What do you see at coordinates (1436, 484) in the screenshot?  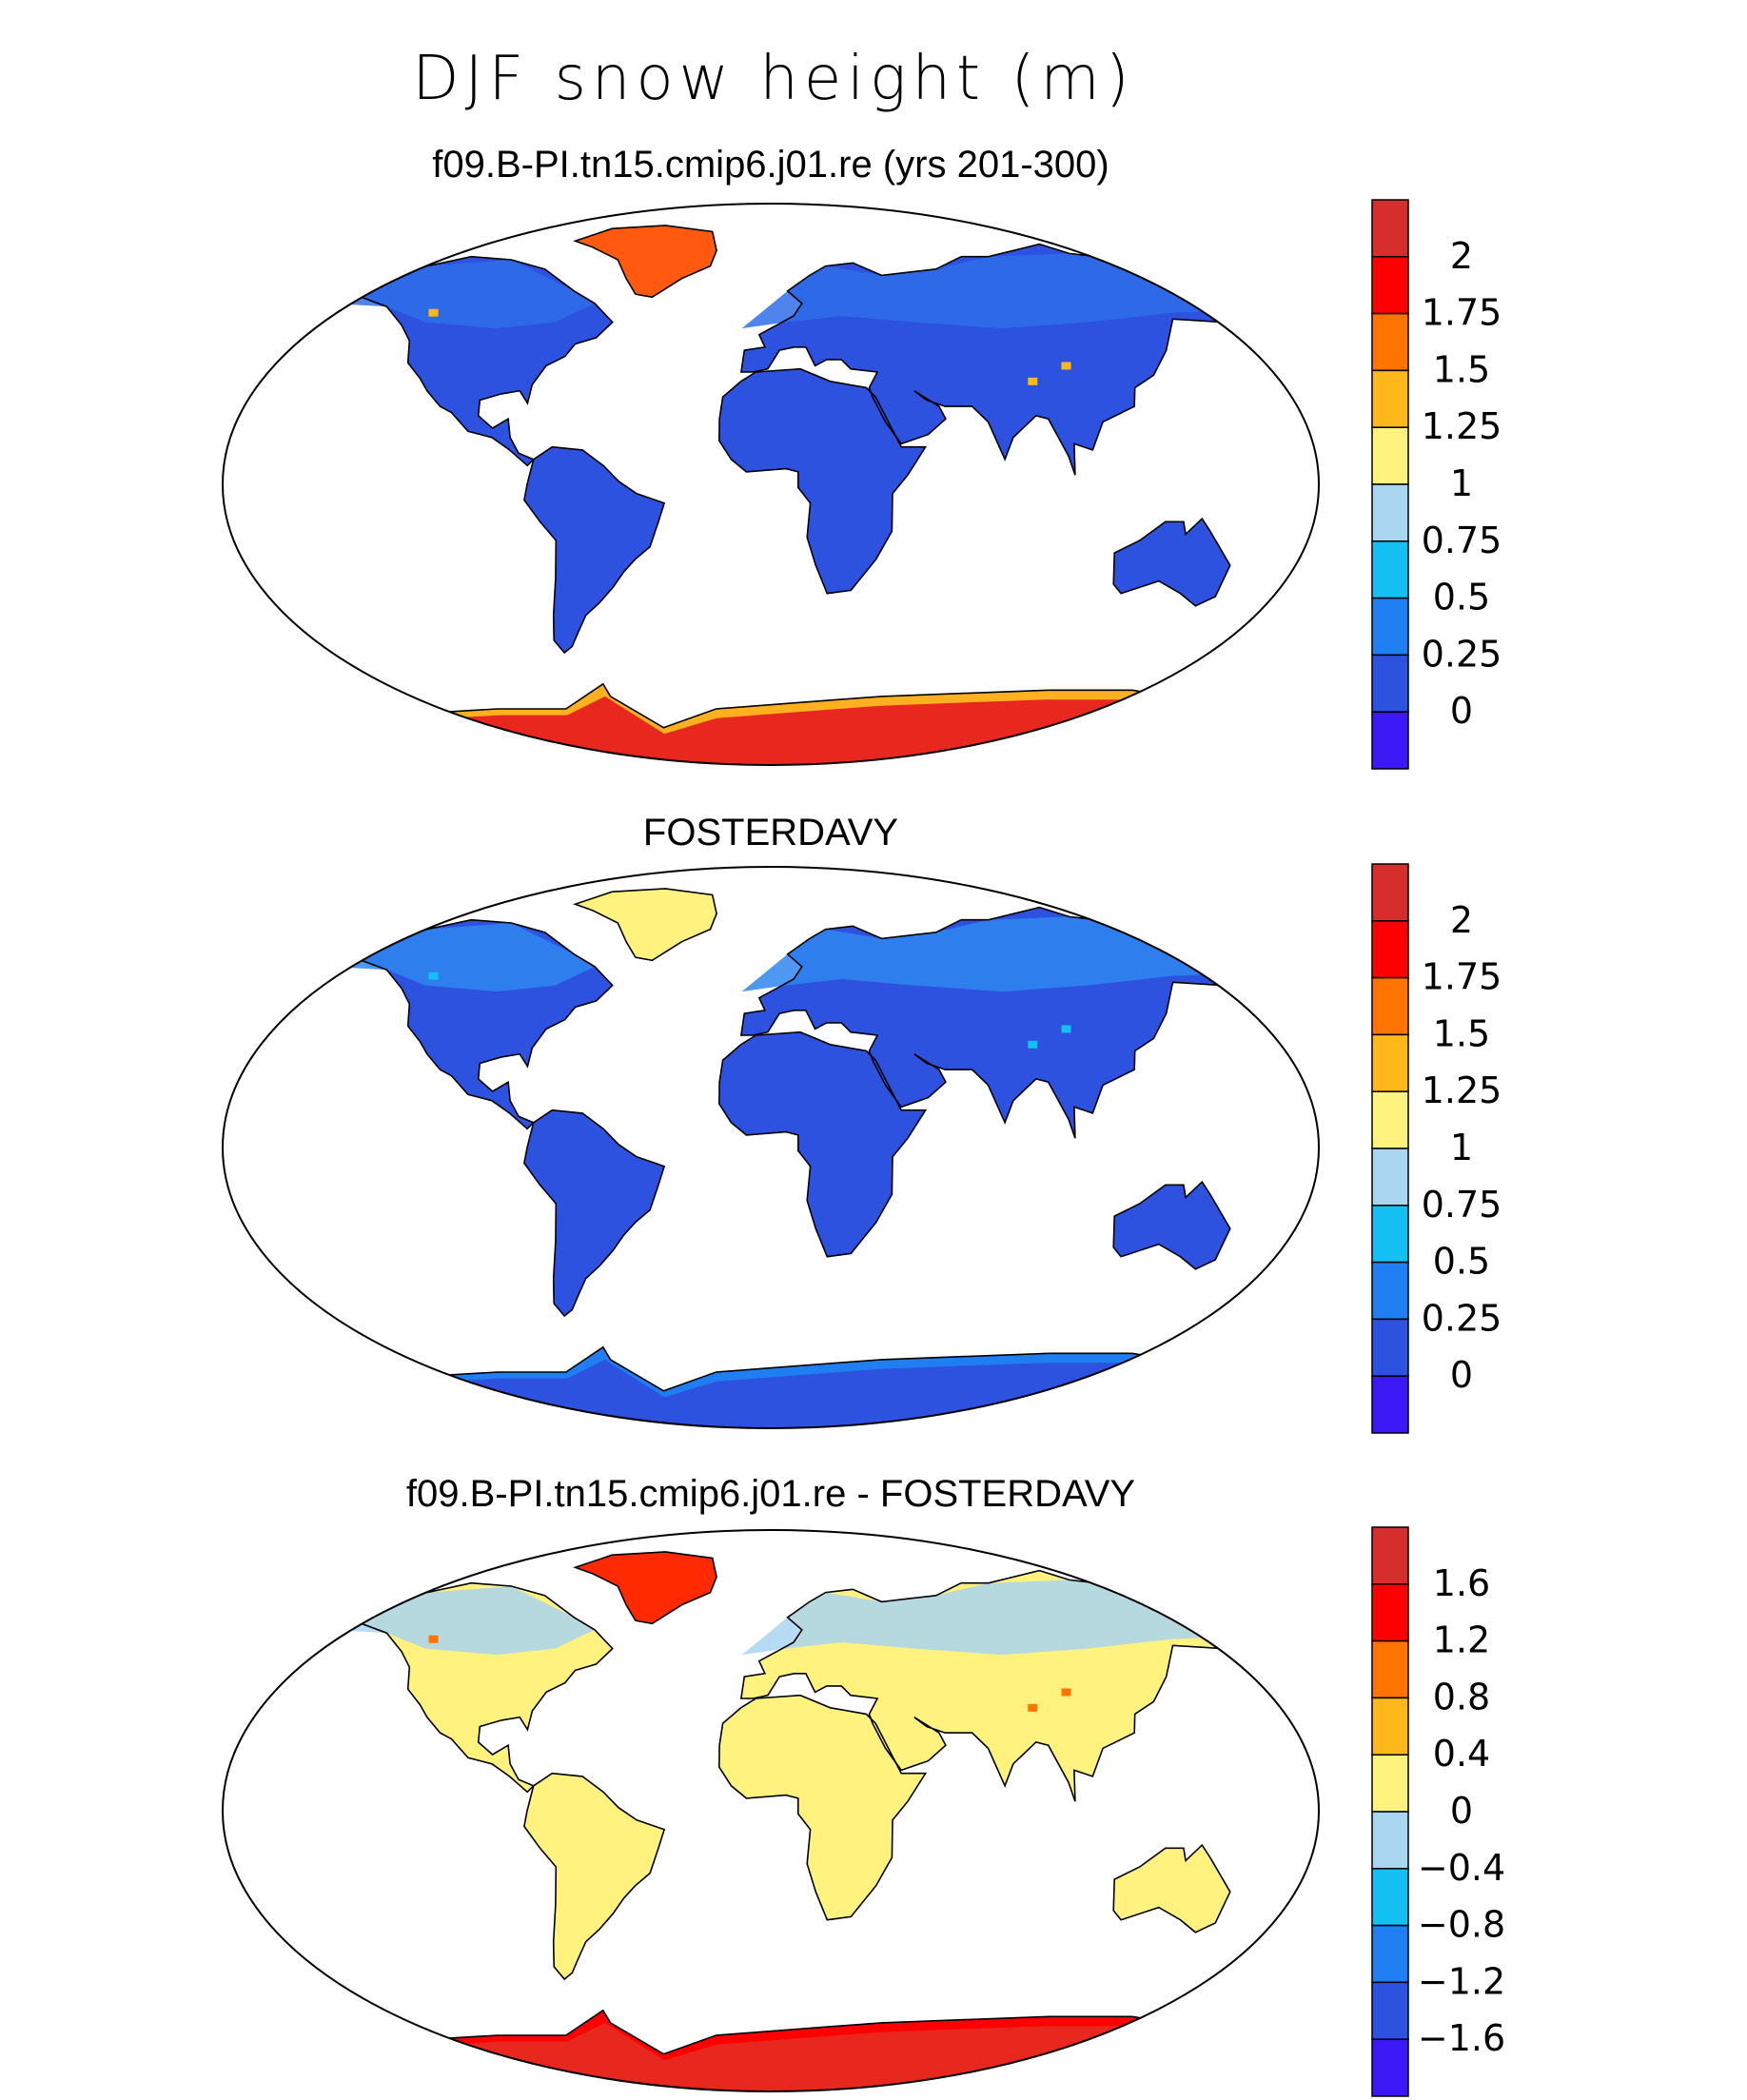 I see `colorbar-model: 2 1.75 1.5 1.25 1 0.75 0.5 0.25 0` at bounding box center [1436, 484].